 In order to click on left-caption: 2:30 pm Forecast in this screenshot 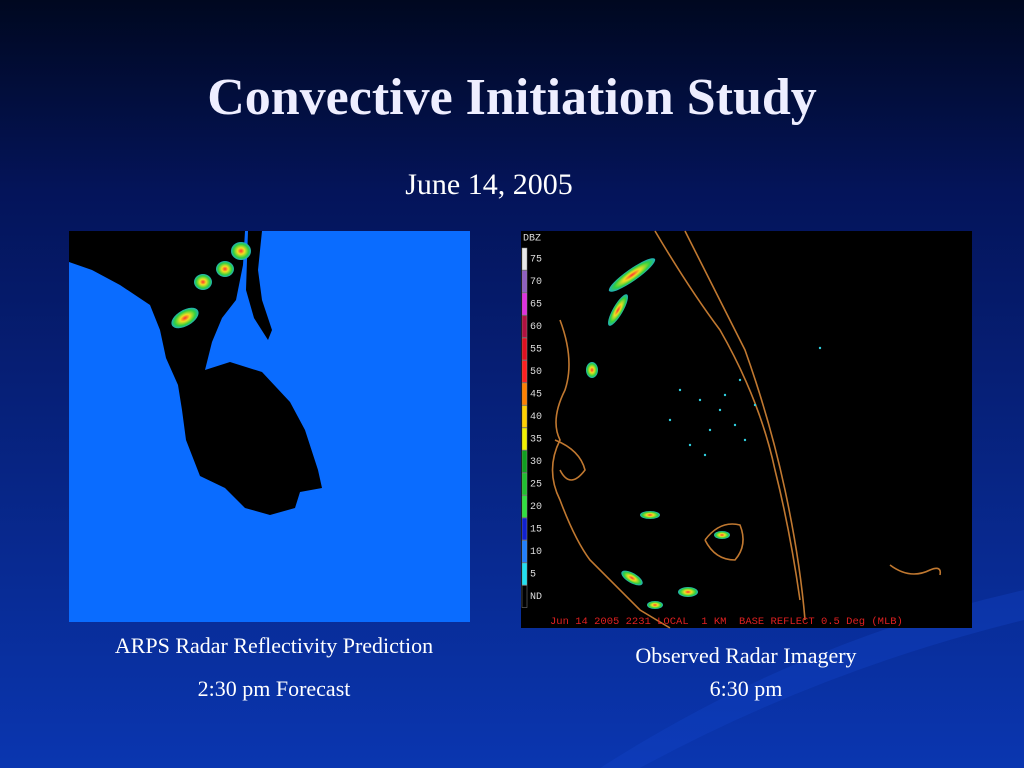, I will do `click(274, 688)`.